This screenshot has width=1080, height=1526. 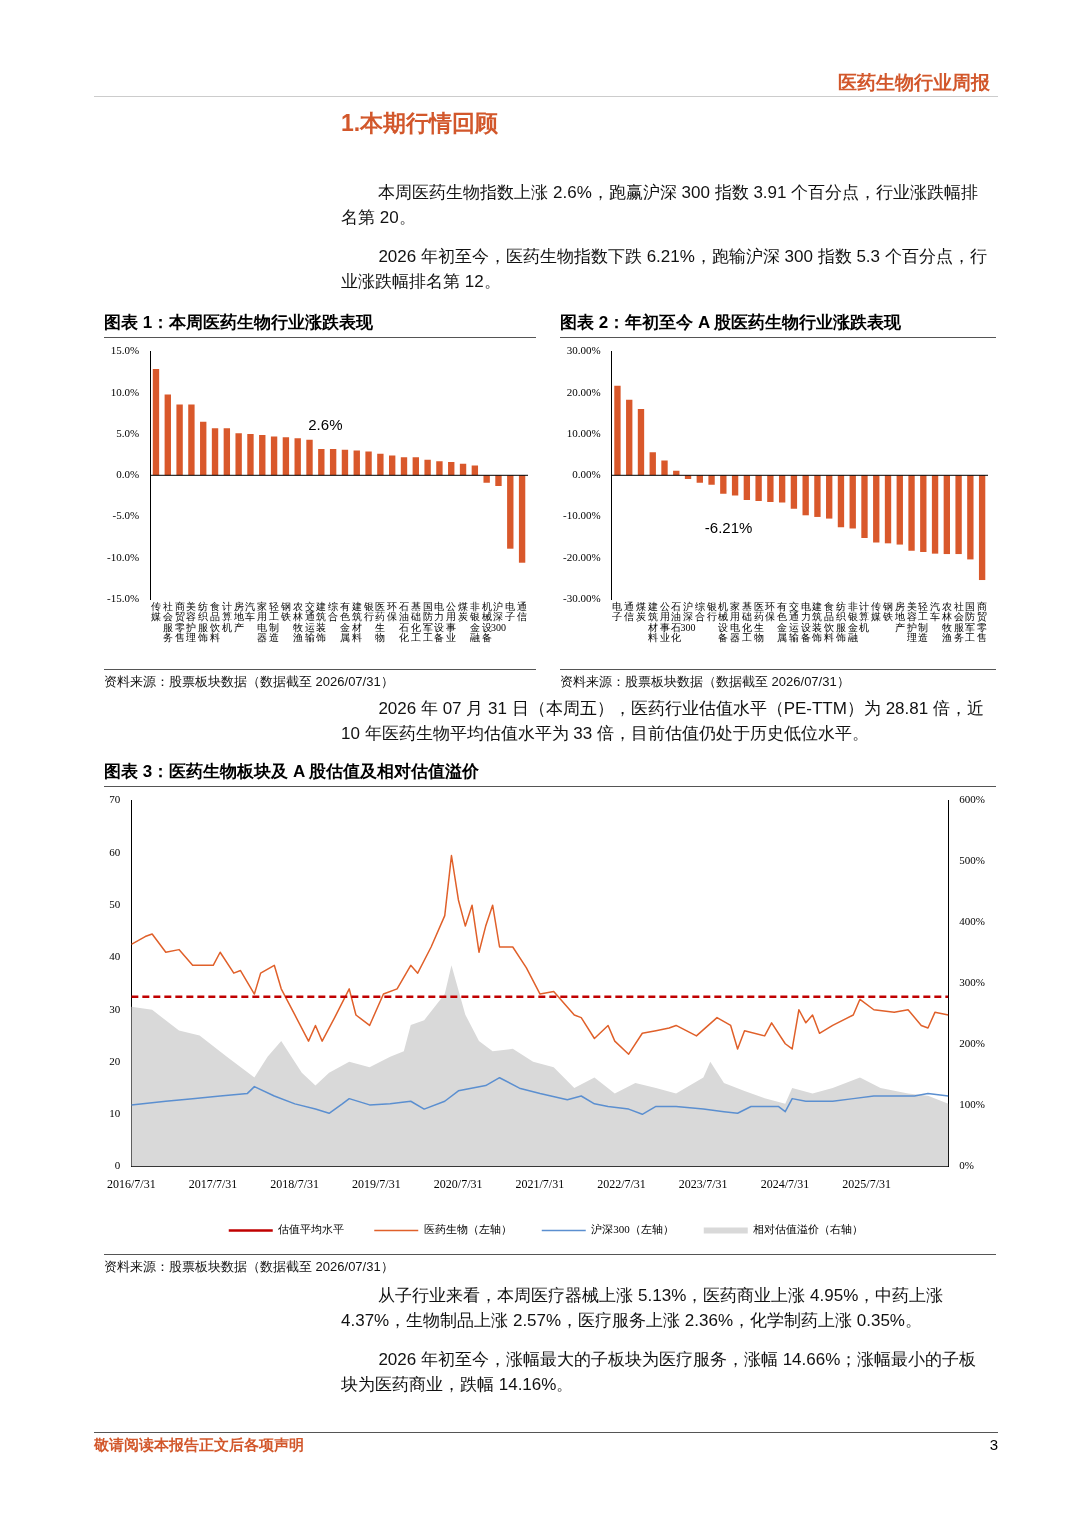 I want to click on x-tick-label: 银行, so click(x=368, y=611).